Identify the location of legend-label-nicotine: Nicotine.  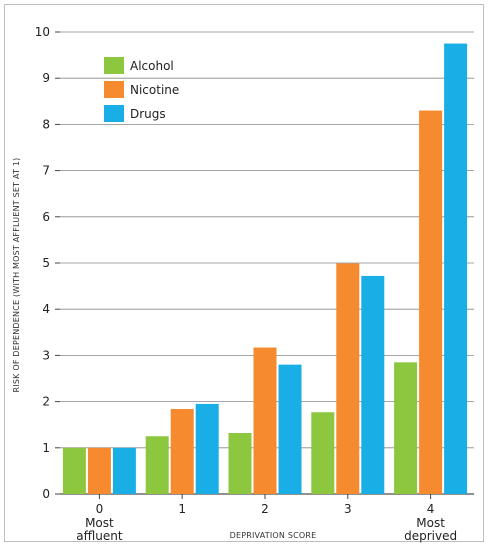
(154, 90).